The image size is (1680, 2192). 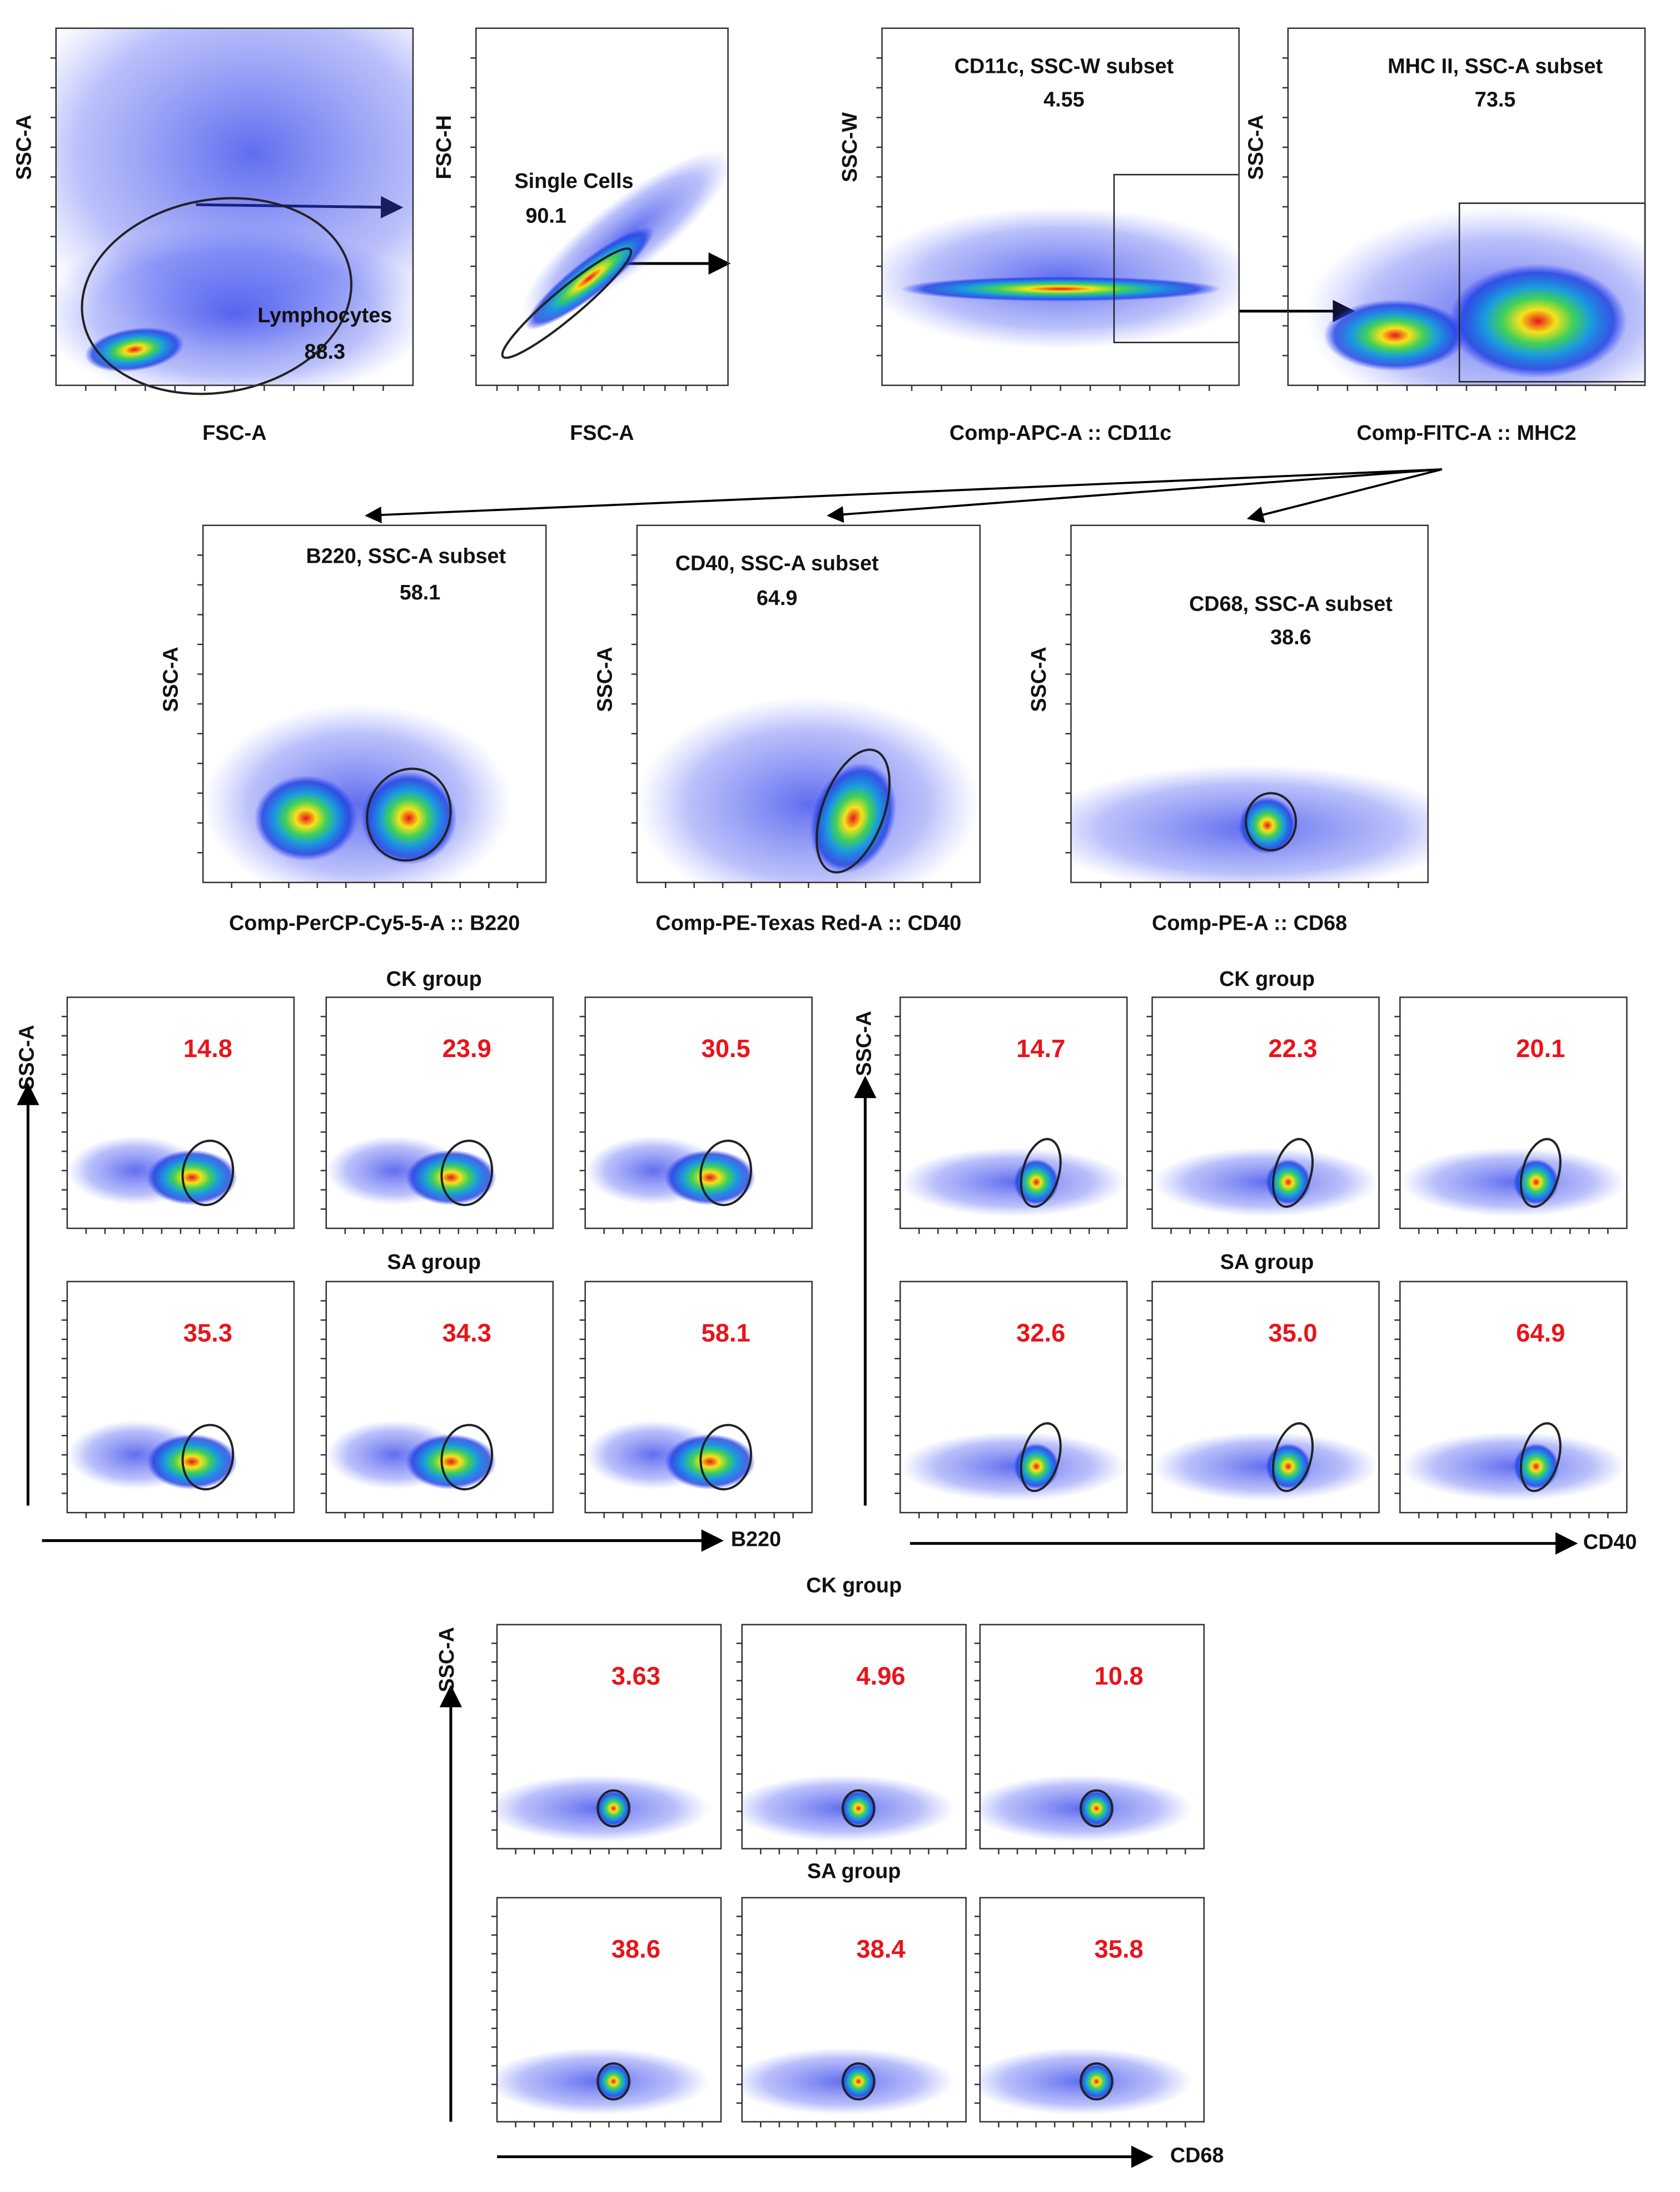 What do you see at coordinates (1060, 433) in the screenshot?
I see `x-axis-label: Comp-APC-A :: CD11c` at bounding box center [1060, 433].